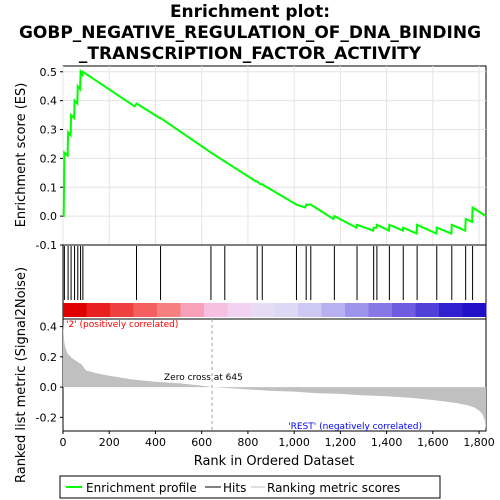  What do you see at coordinates (250, 54) in the screenshot?
I see `chart-title-line-3: _TRANSCRIPTION_FACTOR_ACTIVITY` at bounding box center [250, 54].